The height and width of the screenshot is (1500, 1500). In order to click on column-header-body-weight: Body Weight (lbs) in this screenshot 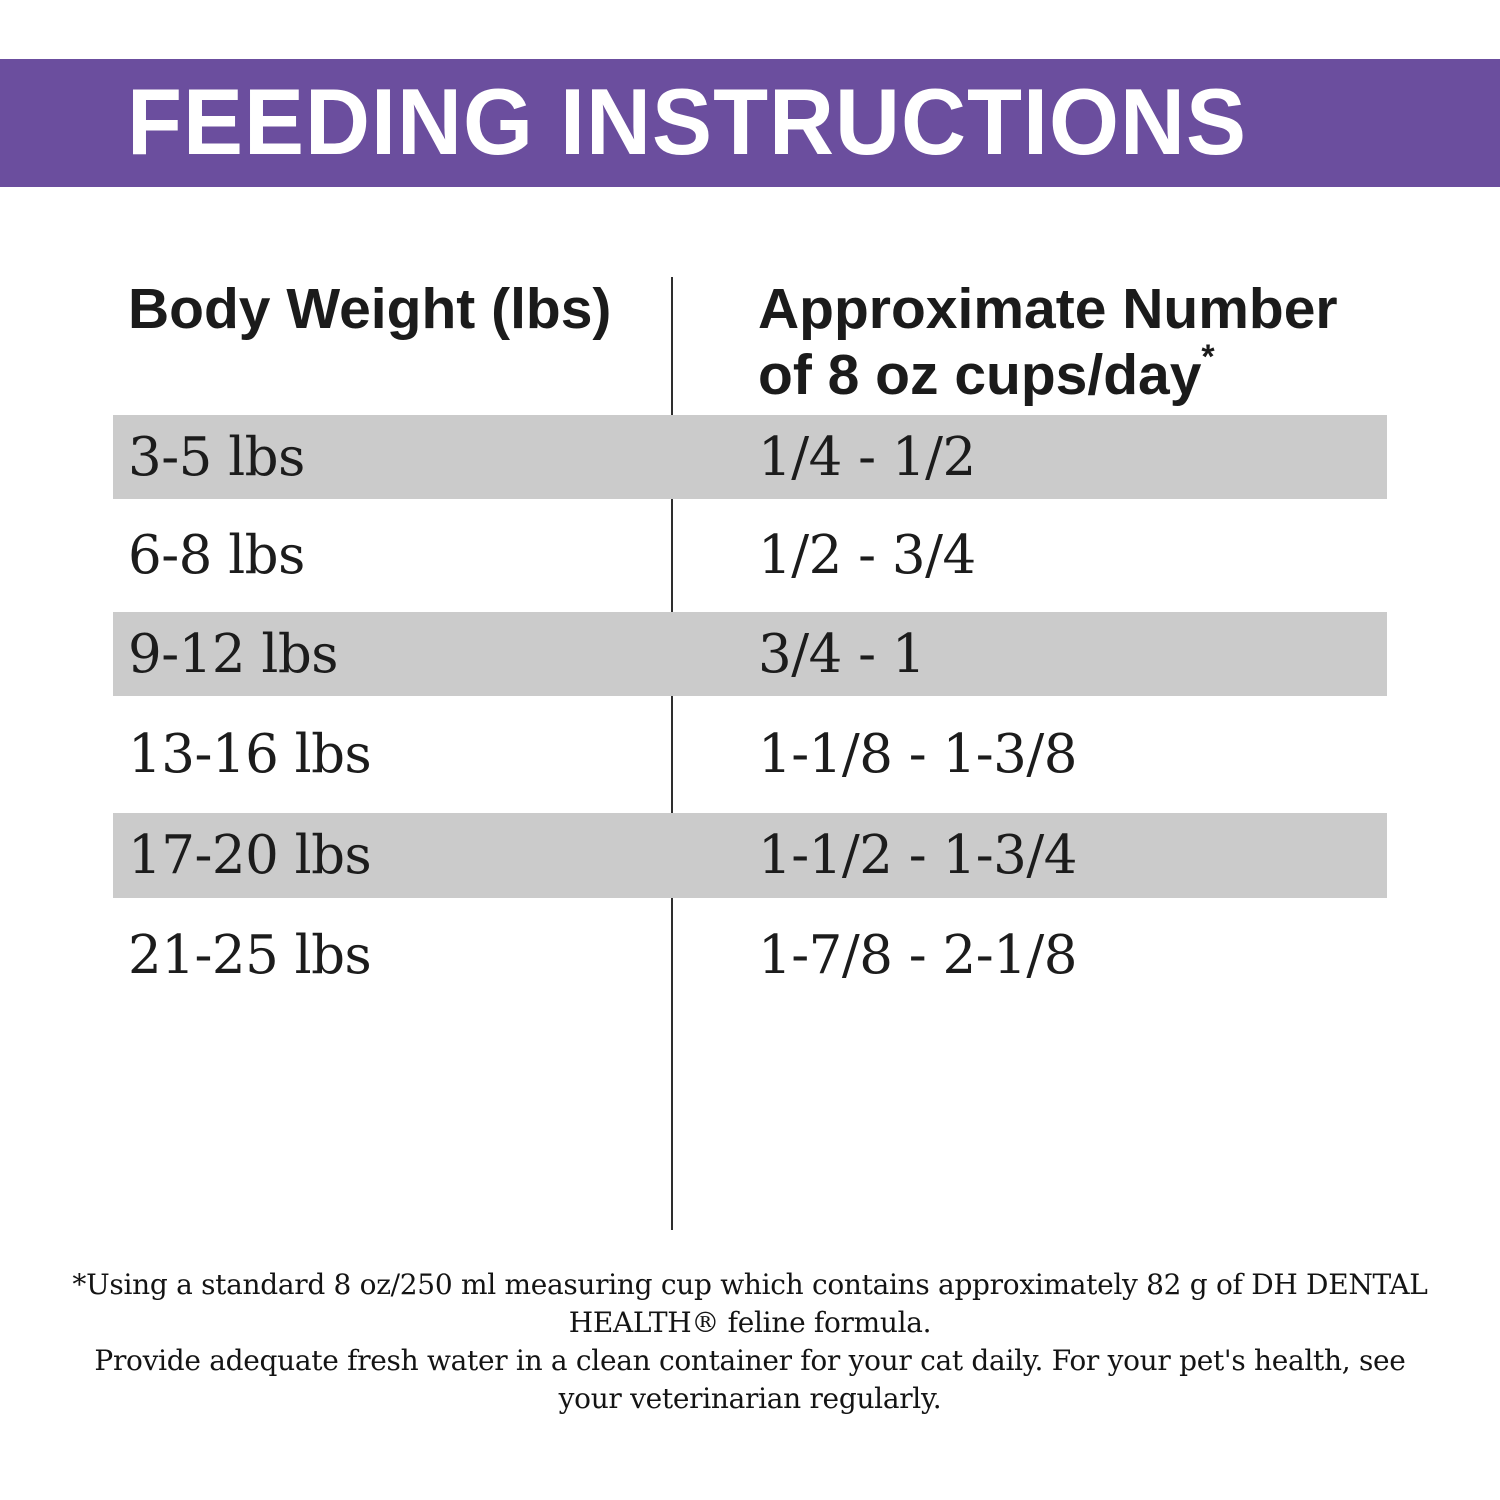, I will do `click(369, 309)`.